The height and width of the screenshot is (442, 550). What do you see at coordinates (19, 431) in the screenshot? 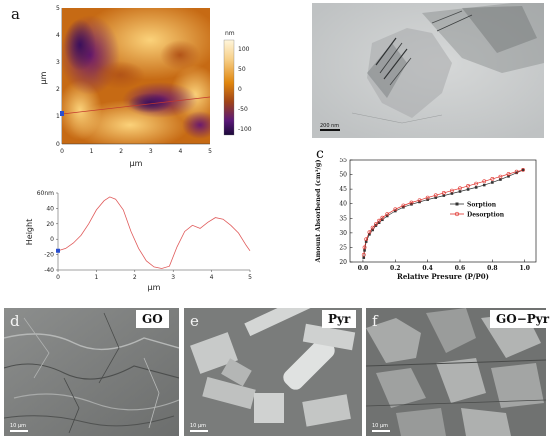
I see `panel-d-scale-bar` at bounding box center [19, 431].